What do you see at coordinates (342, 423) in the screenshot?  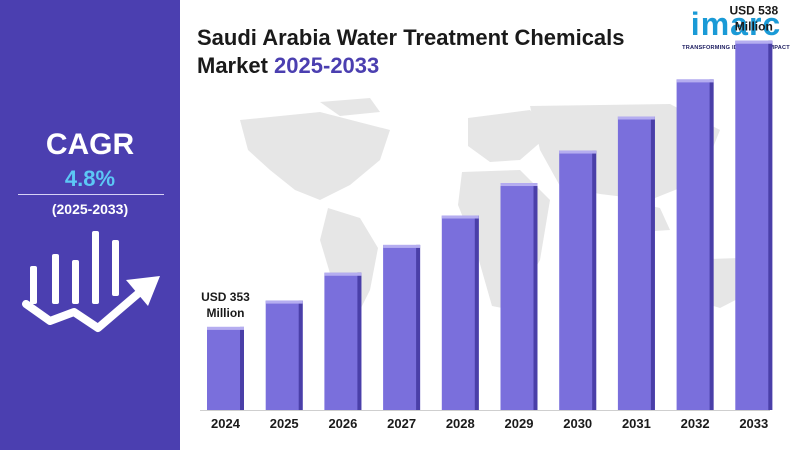 I see `tick-label-2026: 2026` at bounding box center [342, 423].